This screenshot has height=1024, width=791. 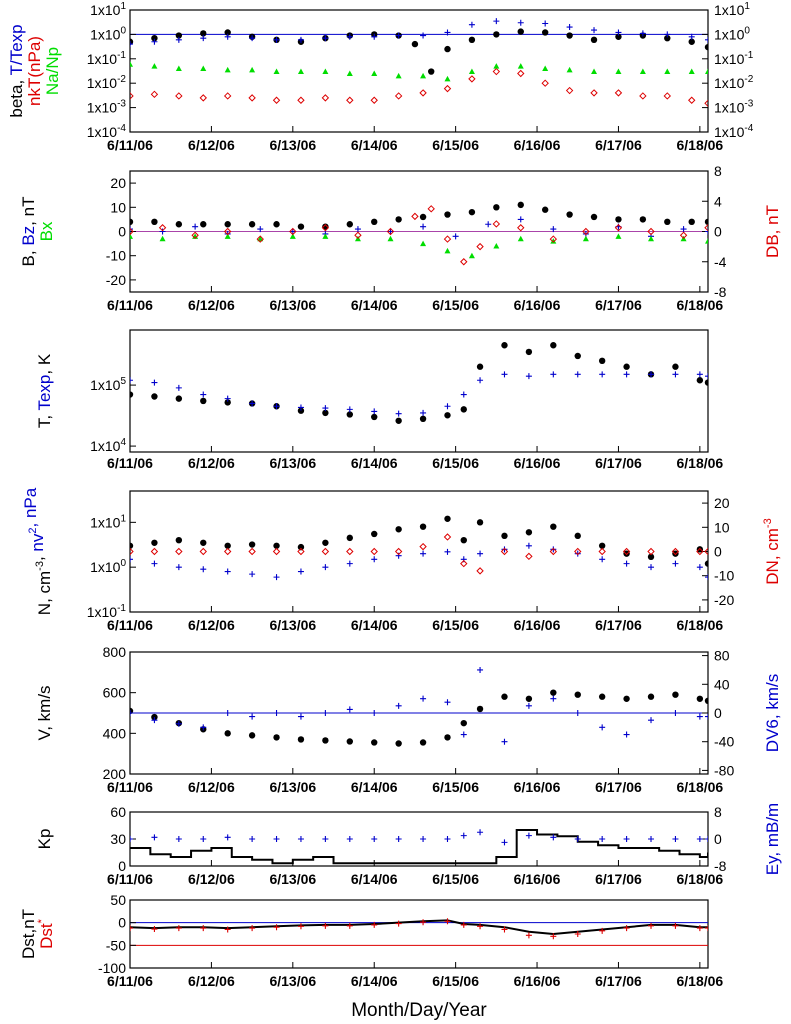 I want to click on series-group-N, so click(x=419, y=548).